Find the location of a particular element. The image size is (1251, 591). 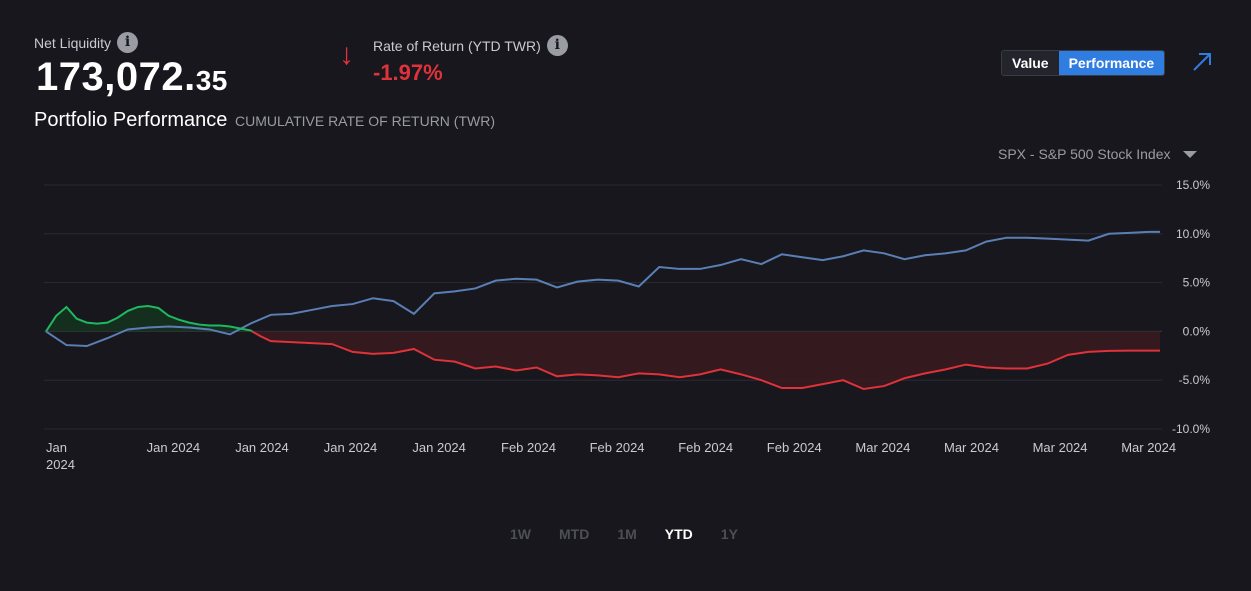

view-toggle: Value Performance is located at coordinates (1083, 63).